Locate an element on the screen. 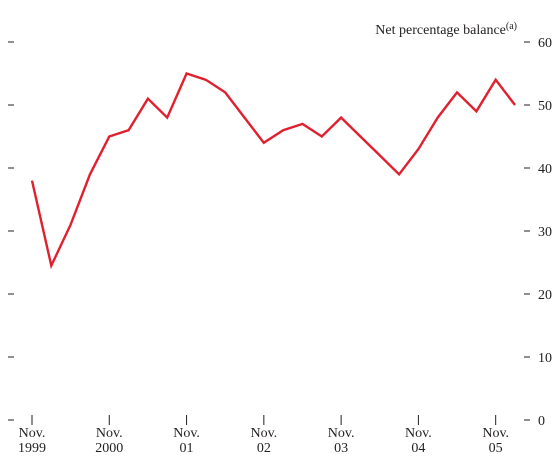 This screenshot has width=555, height=457. y-tick-label: 60 is located at coordinates (545, 43).